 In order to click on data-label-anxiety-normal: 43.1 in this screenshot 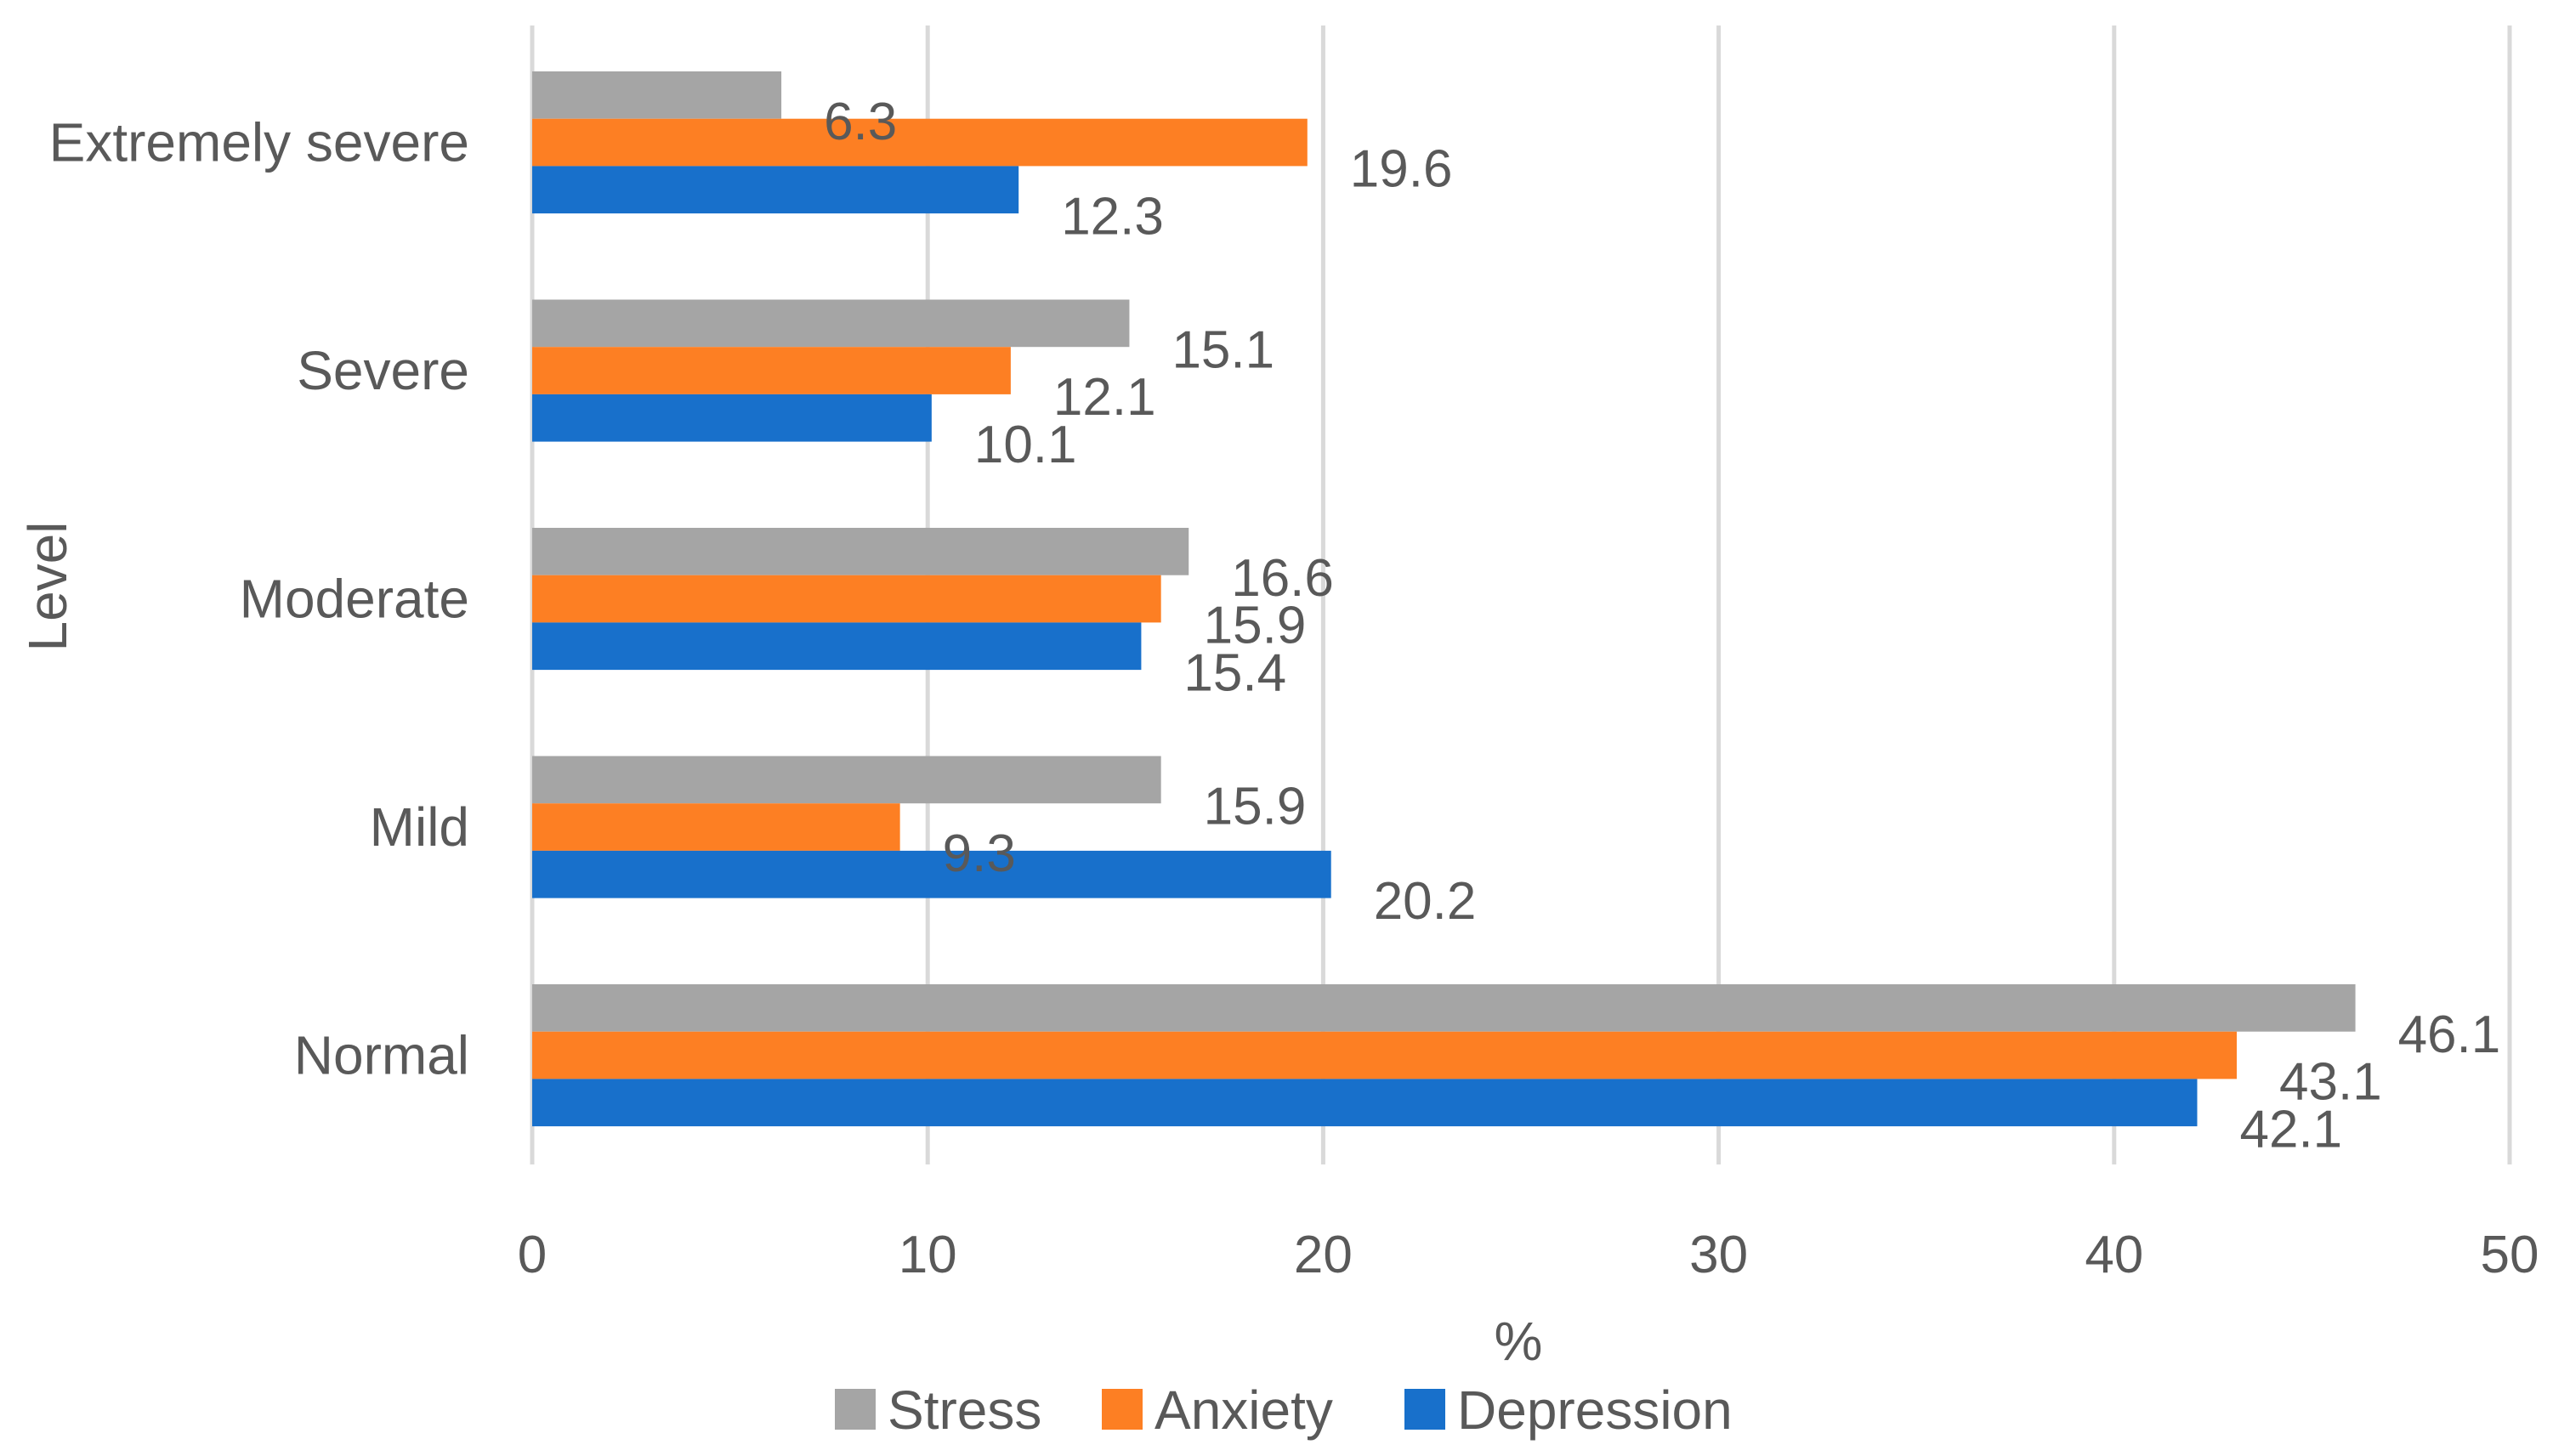, I will do `click(2330, 1082)`.